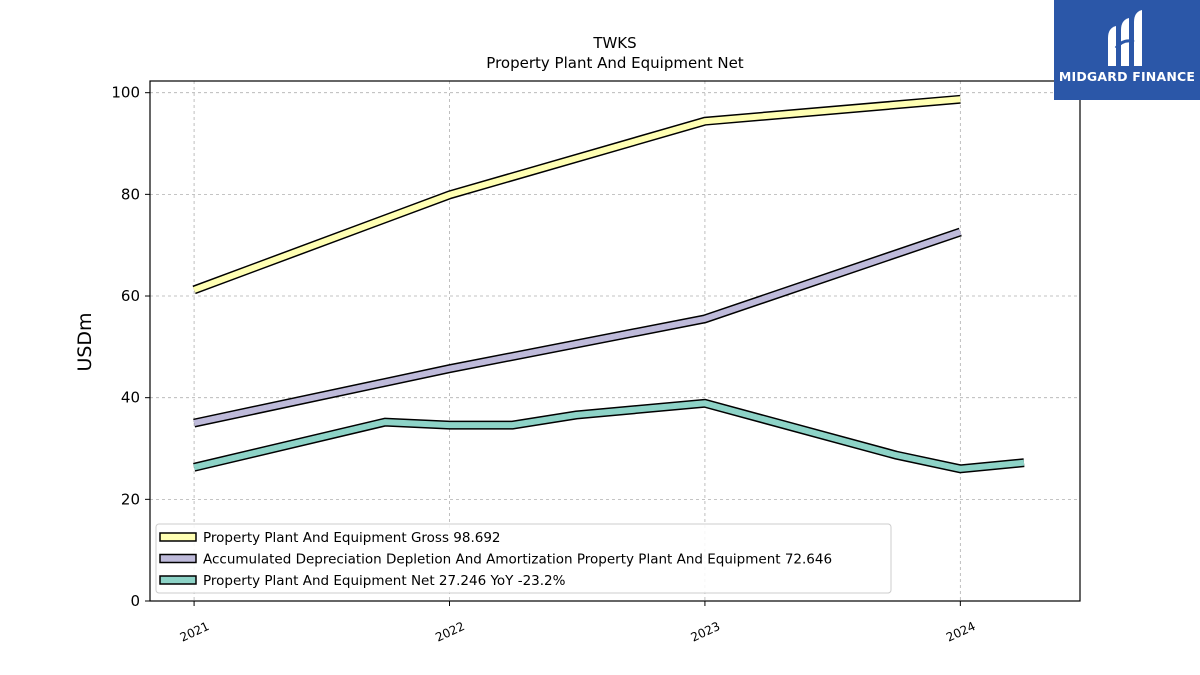 The height and width of the screenshot is (675, 1200). What do you see at coordinates (130, 398) in the screenshot?
I see `y-tick-label: 40` at bounding box center [130, 398].